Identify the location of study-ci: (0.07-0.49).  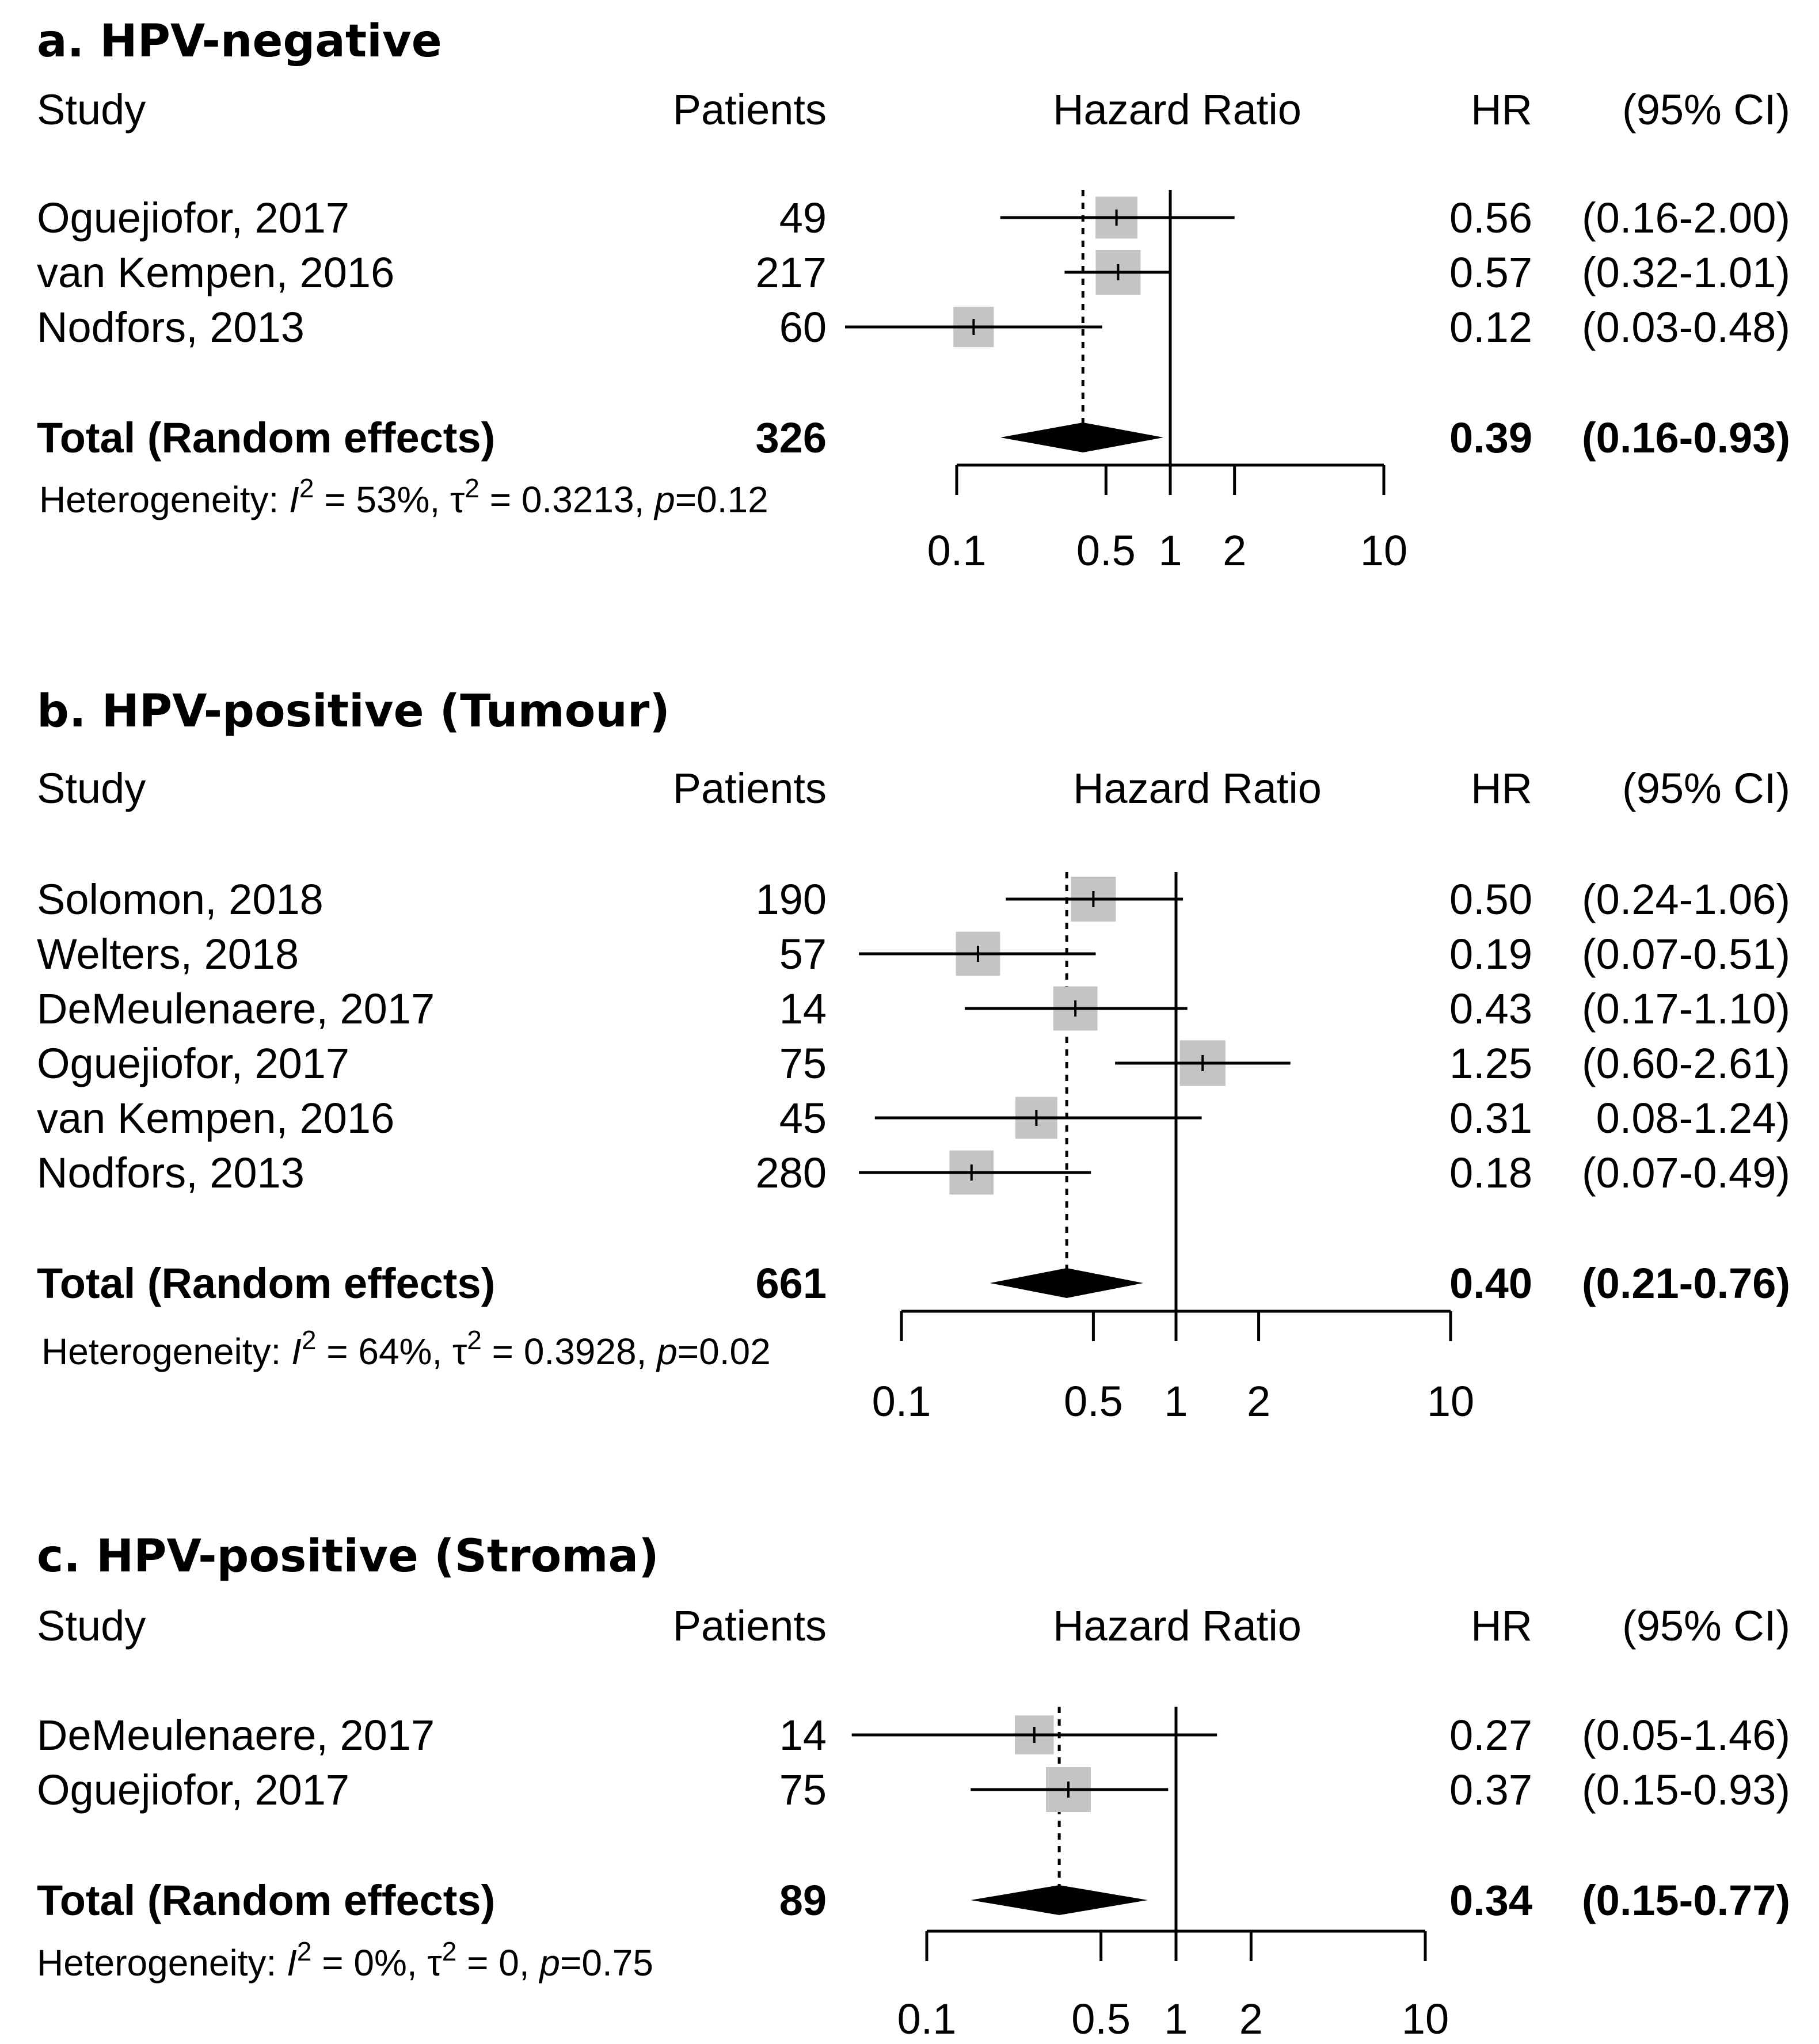
(1686, 1173).